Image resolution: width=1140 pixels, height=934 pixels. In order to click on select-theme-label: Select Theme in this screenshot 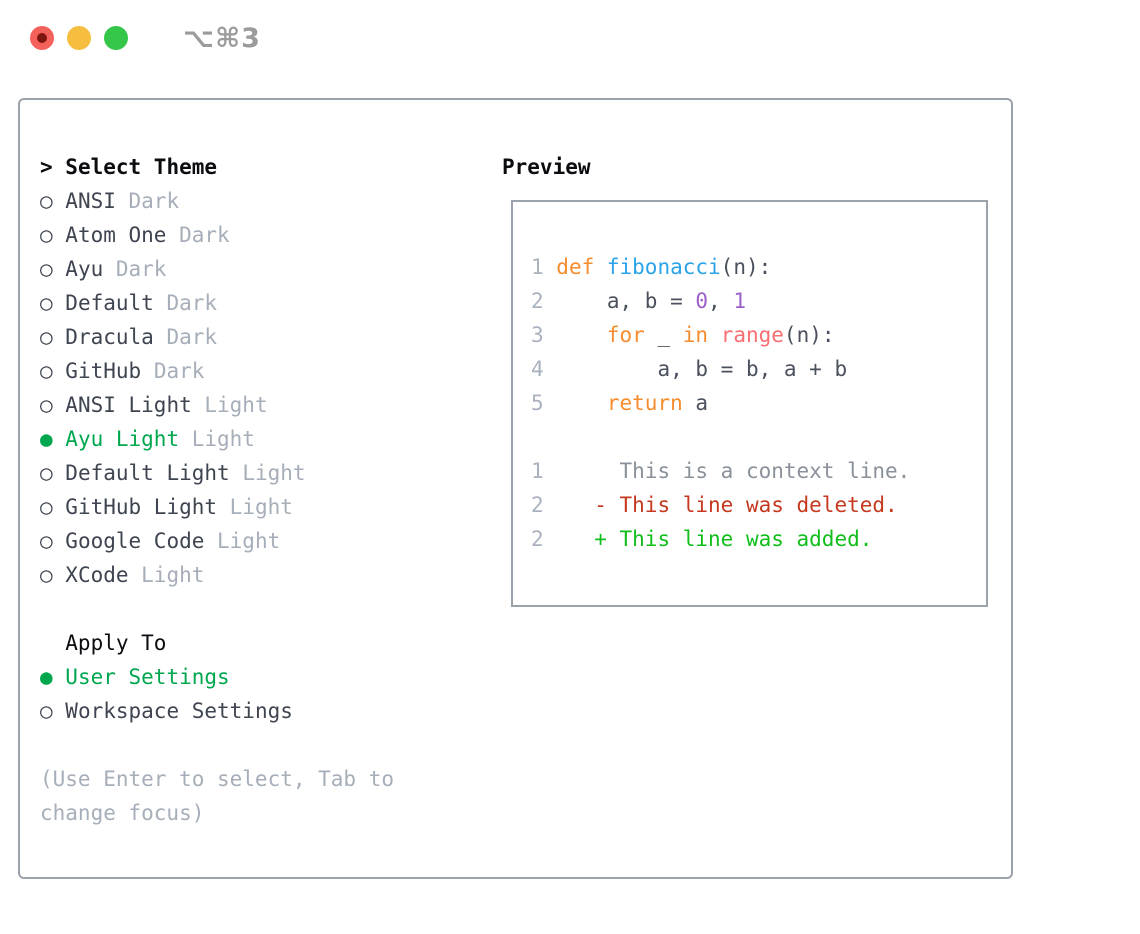, I will do `click(141, 167)`.